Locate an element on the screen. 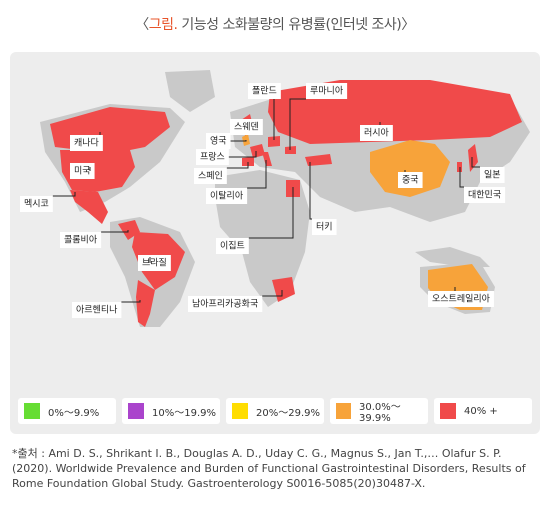  country-label: 스웨덴 is located at coordinates (246, 127).